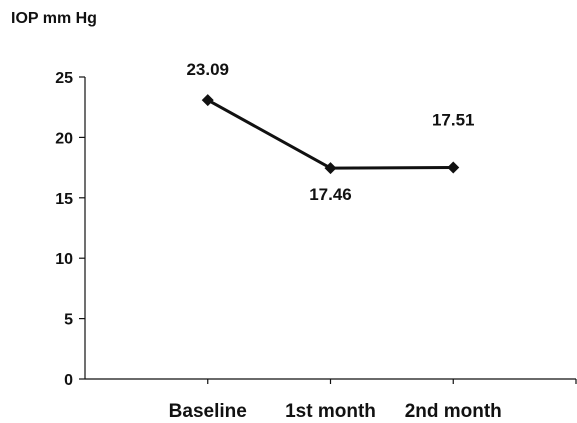 This screenshot has width=577, height=423. Describe the element at coordinates (208, 411) in the screenshot. I see `x-tick-label: Baseline` at that location.